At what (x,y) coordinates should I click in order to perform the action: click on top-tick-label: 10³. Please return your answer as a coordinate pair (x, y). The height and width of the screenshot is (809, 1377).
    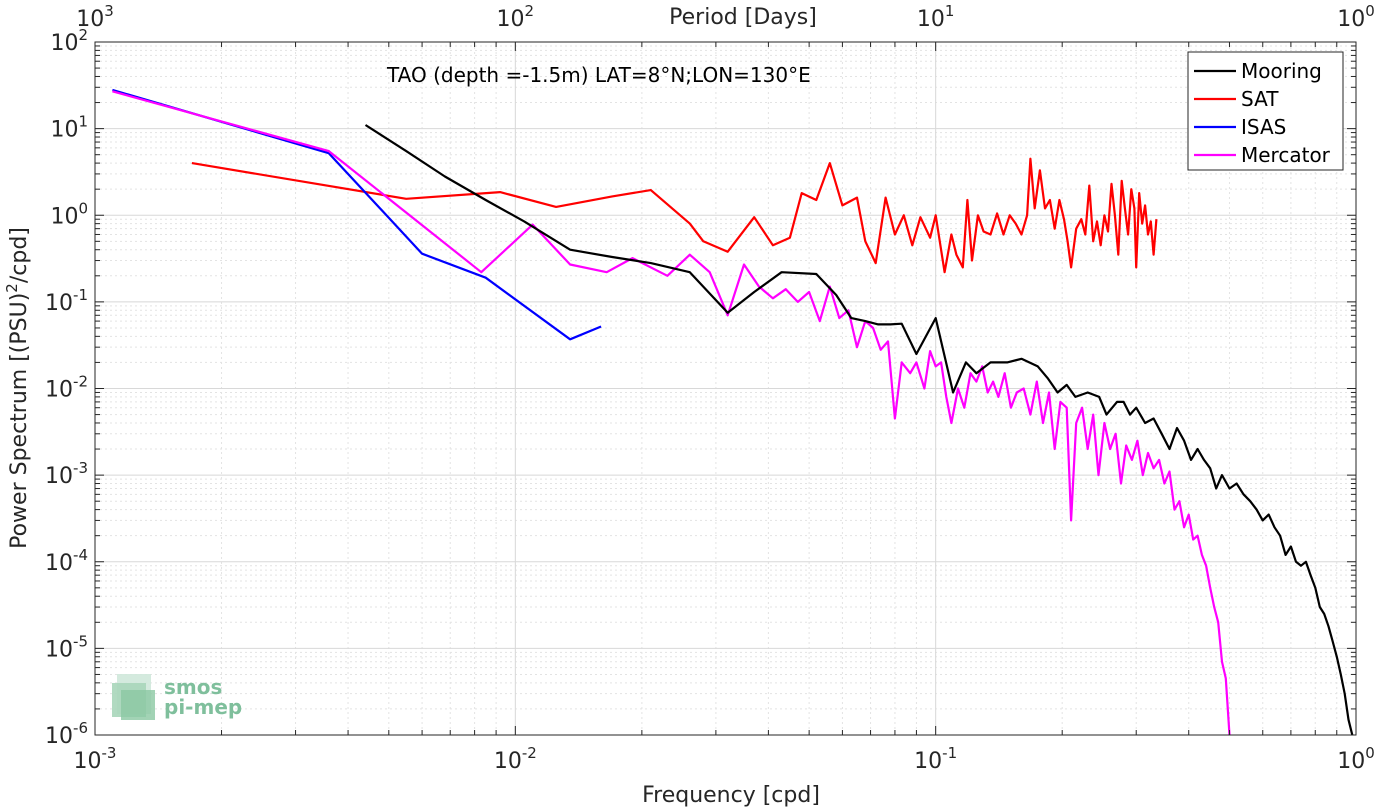
    Looking at the image, I should click on (95, 17).